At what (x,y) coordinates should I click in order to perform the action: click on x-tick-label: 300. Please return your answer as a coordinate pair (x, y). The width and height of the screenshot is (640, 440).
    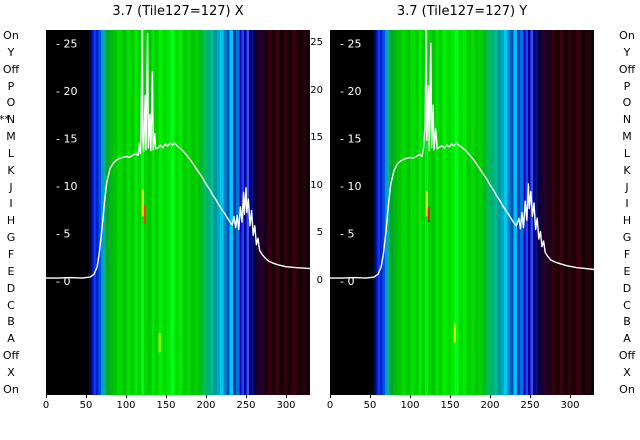
    Looking at the image, I should click on (286, 405).